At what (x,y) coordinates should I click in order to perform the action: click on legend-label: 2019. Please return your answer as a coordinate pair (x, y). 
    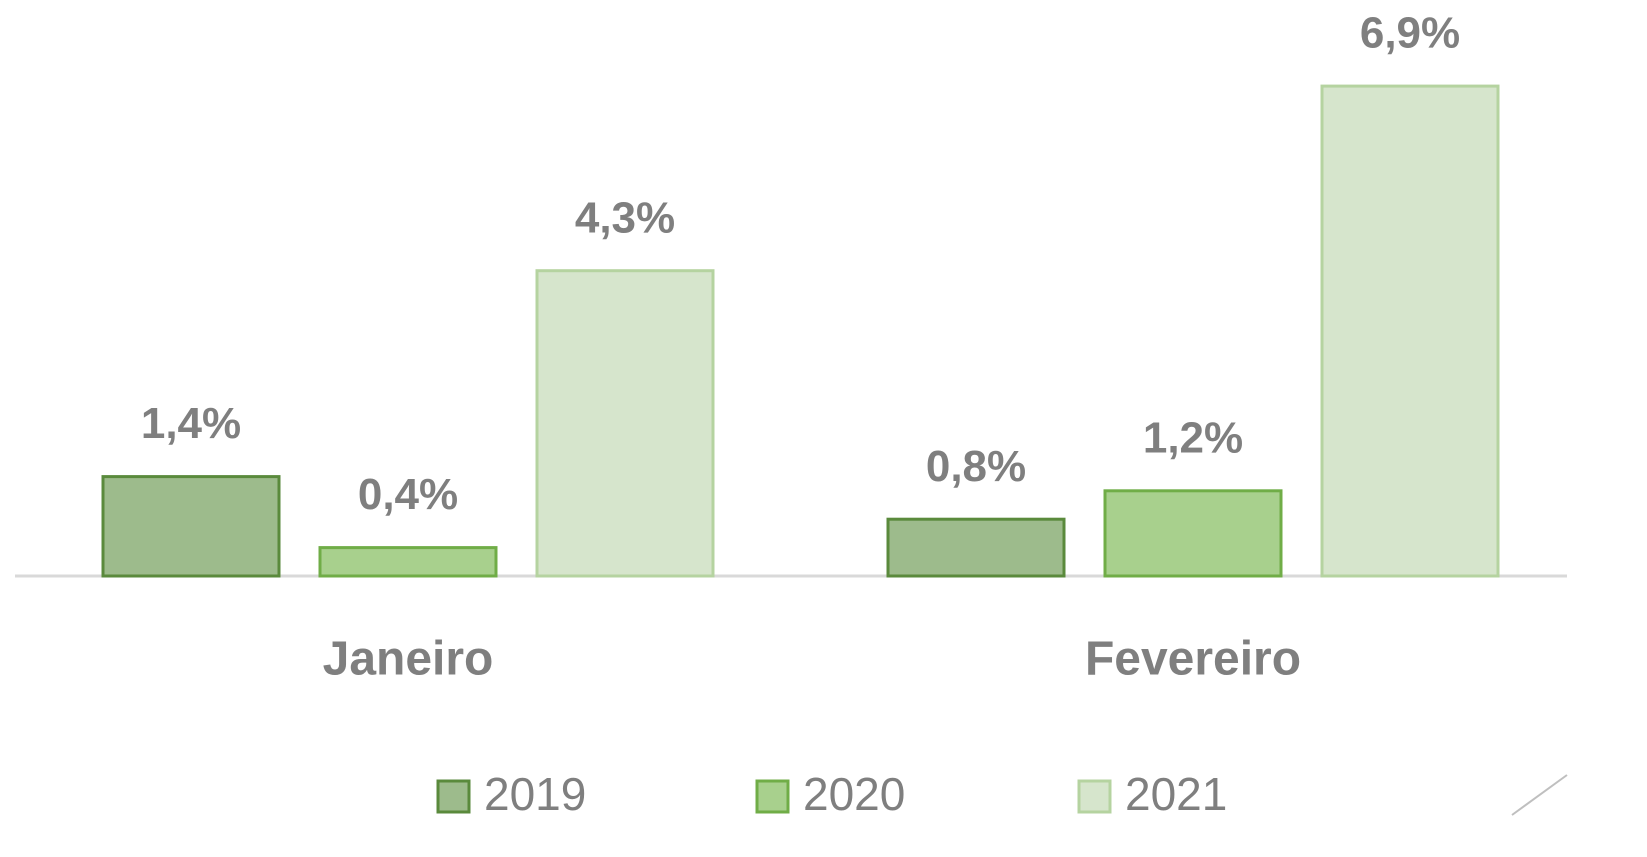
    Looking at the image, I should click on (535, 794).